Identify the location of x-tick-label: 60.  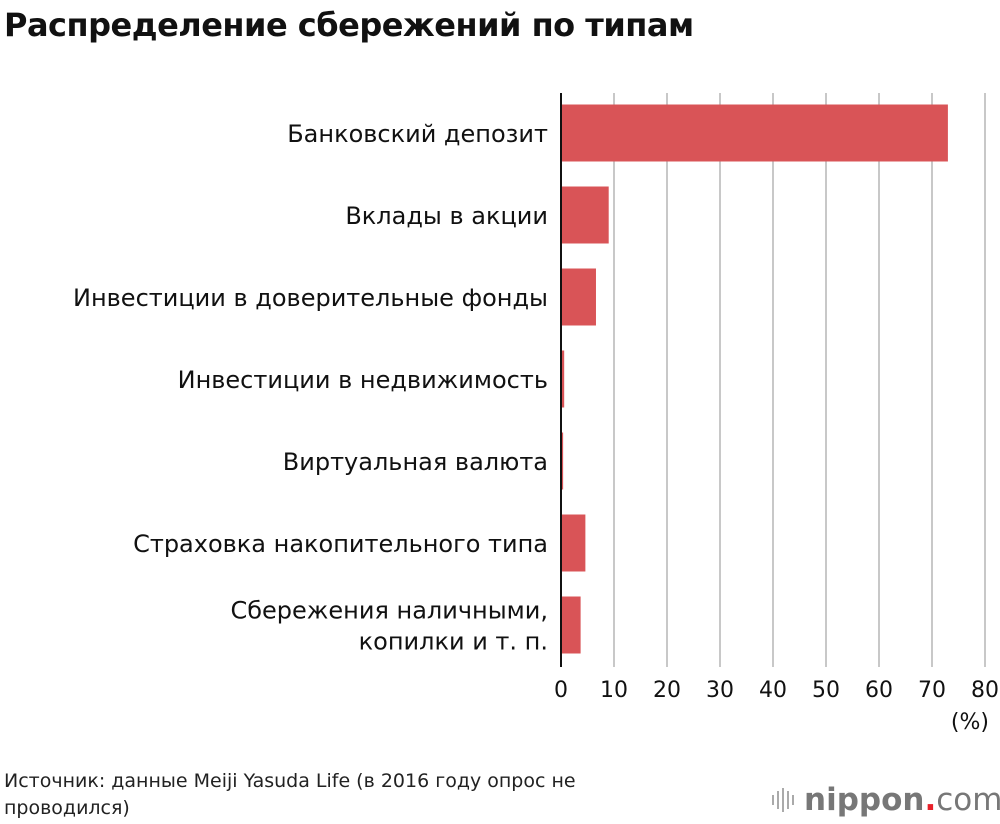
(879, 690).